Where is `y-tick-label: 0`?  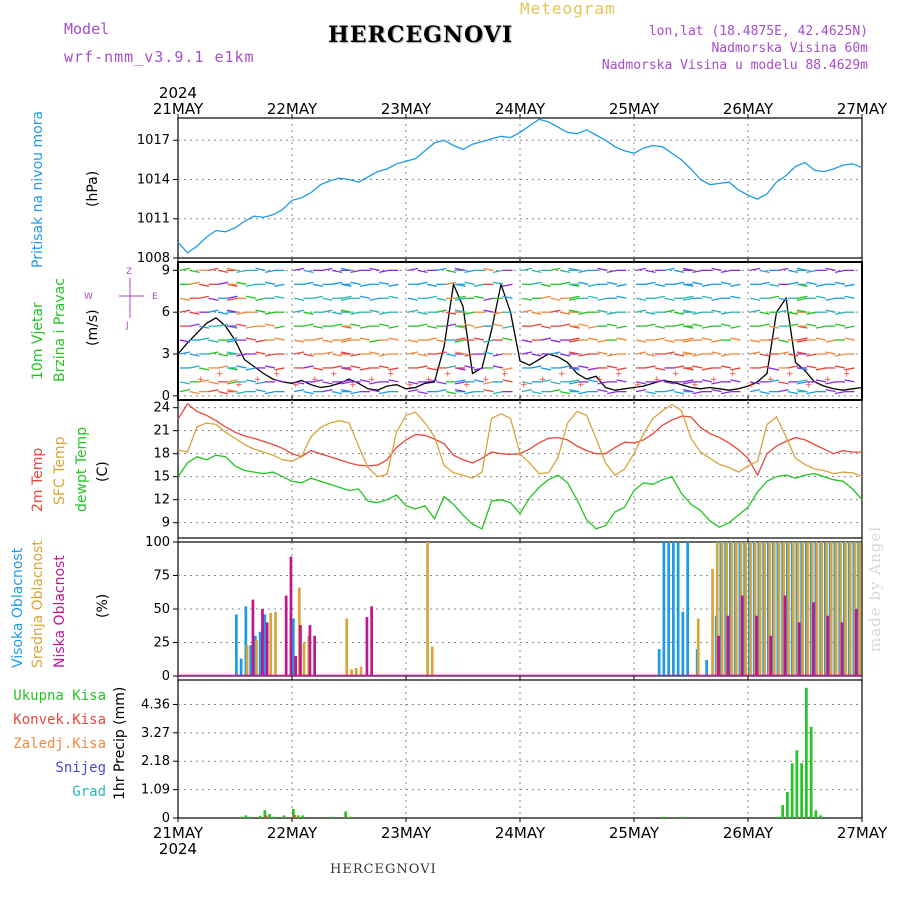 y-tick-label: 0 is located at coordinates (166, 818).